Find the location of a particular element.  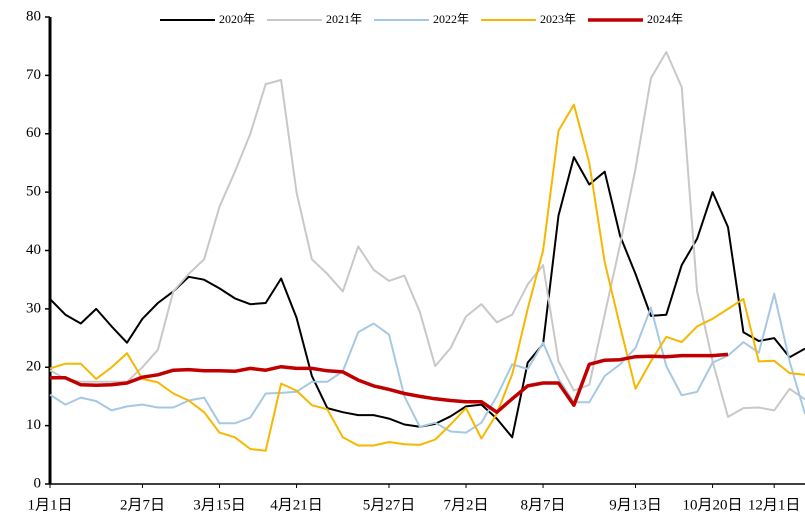

x-tick-label: 8月7日 is located at coordinates (543, 505).